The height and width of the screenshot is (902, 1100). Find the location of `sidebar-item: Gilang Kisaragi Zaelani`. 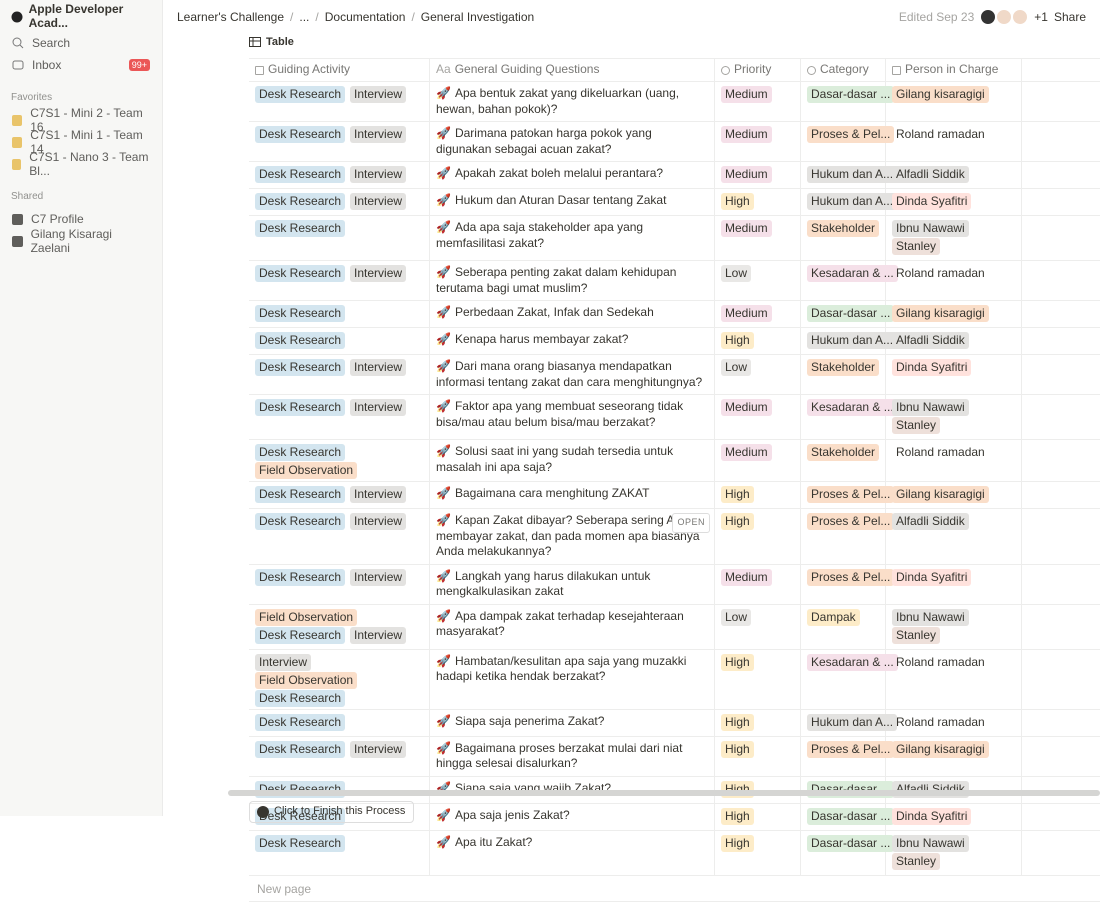

sidebar-item: Gilang Kisaragi Zaelani is located at coordinates (81, 241).